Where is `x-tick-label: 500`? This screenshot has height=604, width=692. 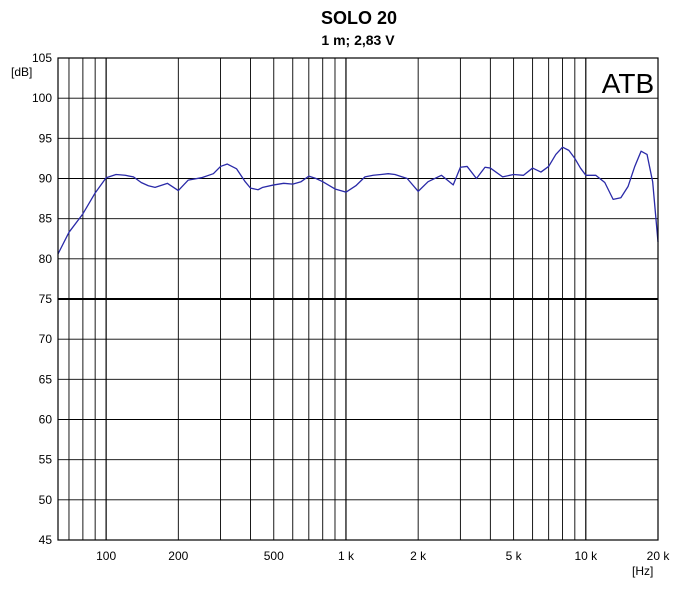 x-tick-label: 500 is located at coordinates (274, 556).